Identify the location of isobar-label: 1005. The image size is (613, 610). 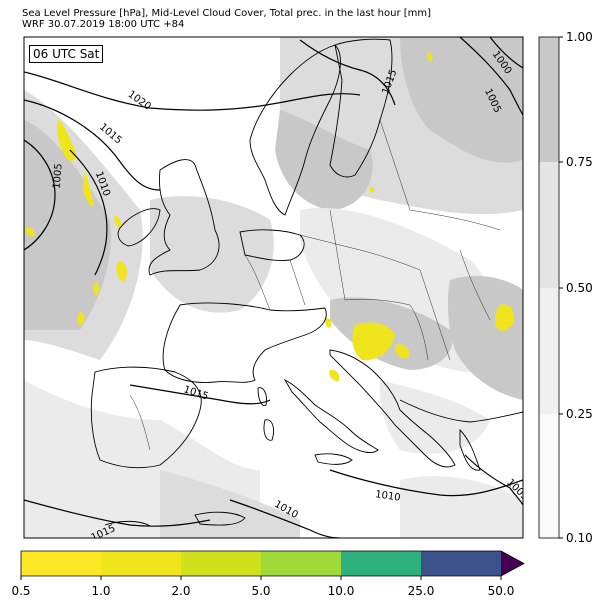
(58, 176).